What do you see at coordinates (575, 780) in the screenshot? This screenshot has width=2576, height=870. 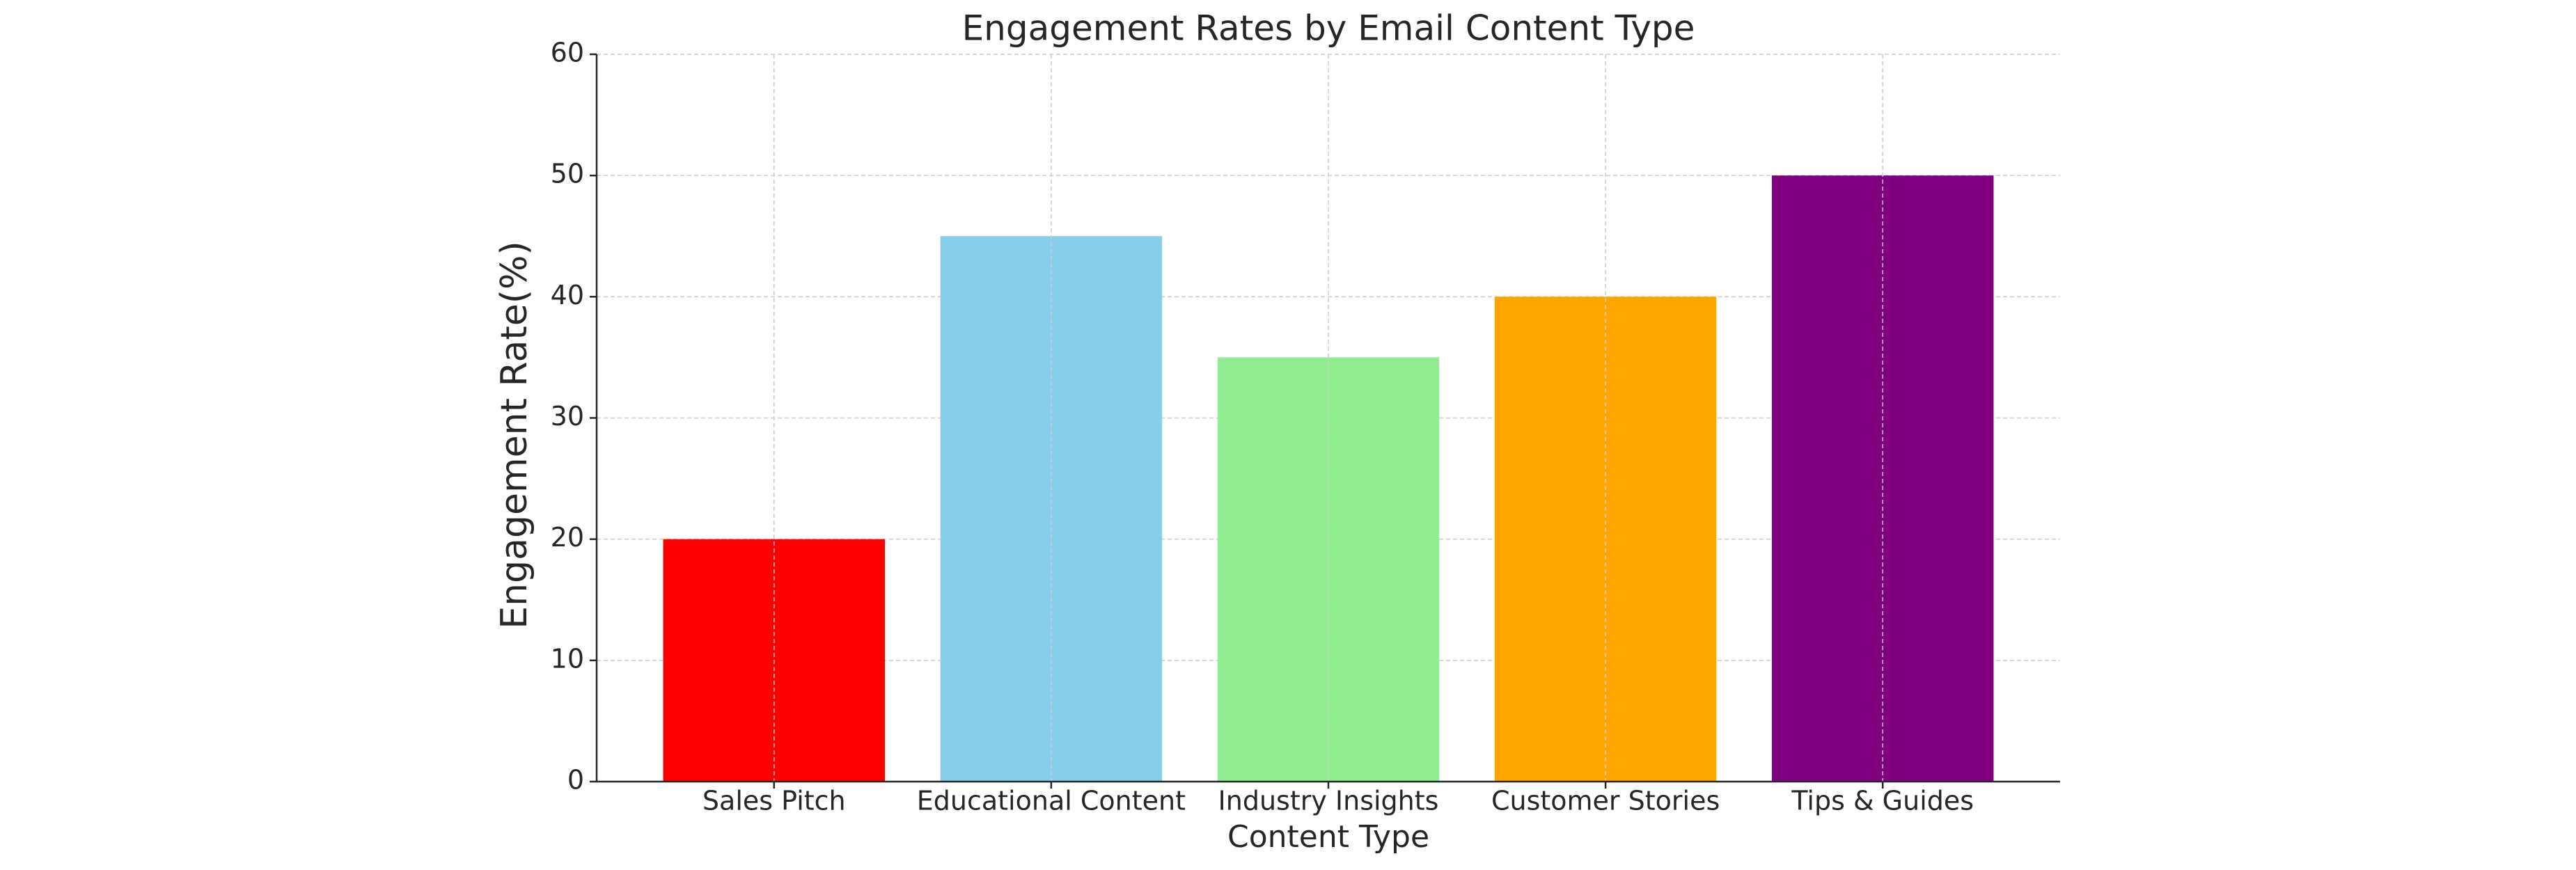 I see `y-tick-label: 0` at bounding box center [575, 780].